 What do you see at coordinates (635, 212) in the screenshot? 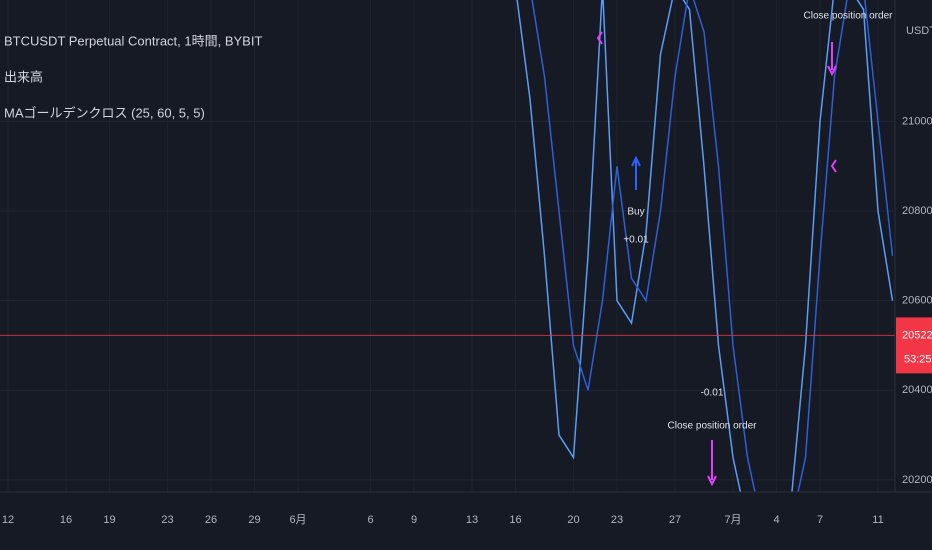
I see `trade-annotation: Buy` at bounding box center [635, 212].